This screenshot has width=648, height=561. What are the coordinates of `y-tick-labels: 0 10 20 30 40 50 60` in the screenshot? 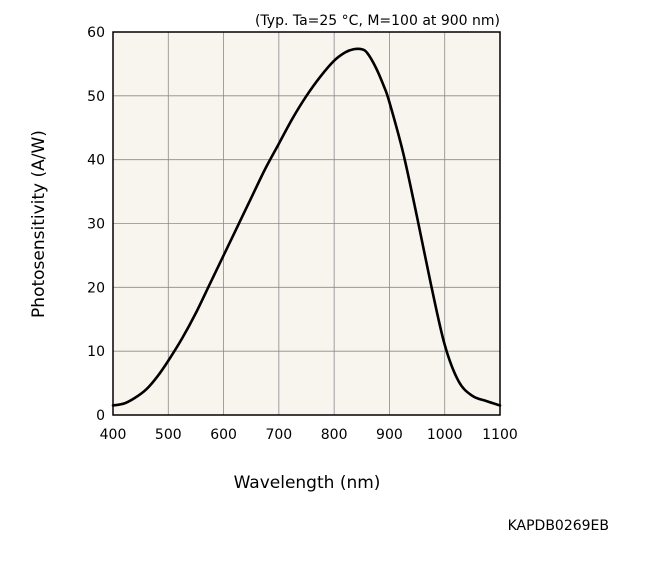 It's located at (96, 224).